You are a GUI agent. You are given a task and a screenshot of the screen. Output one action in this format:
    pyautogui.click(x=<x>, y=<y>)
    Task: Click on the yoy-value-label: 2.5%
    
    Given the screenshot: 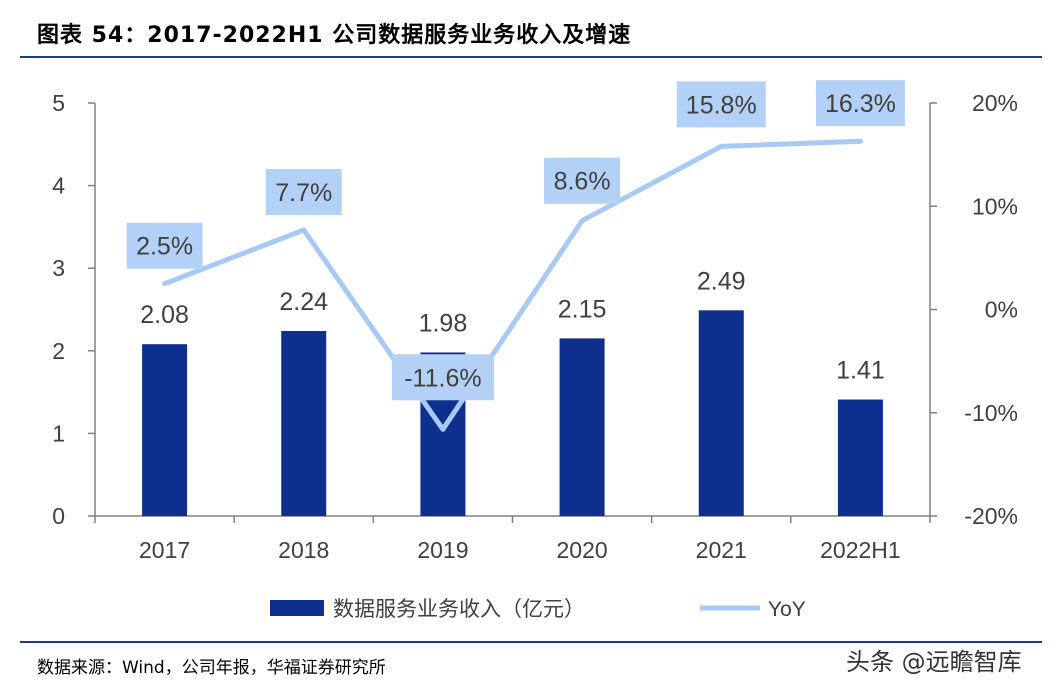 What is the action you would take?
    pyautogui.click(x=164, y=247)
    